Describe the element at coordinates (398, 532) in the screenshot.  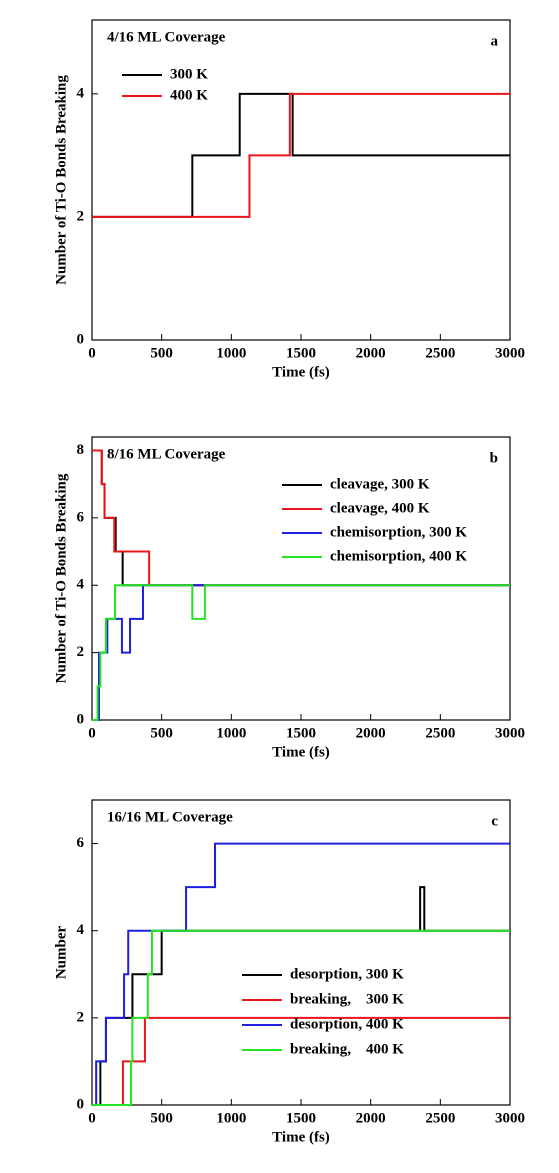
I see `legend-label: chemisorption, 300 K` at that location.